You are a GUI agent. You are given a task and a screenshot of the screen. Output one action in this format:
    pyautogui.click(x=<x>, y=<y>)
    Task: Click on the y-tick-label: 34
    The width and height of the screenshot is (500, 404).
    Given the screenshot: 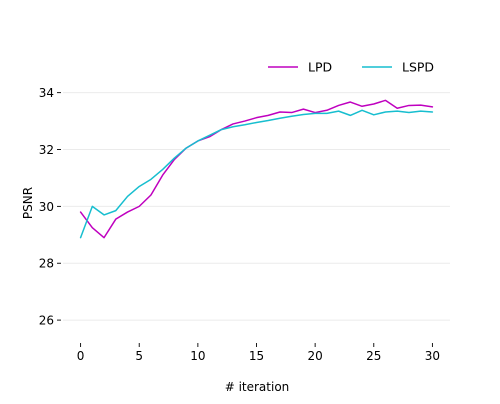 What is the action you would take?
    pyautogui.click(x=46, y=93)
    